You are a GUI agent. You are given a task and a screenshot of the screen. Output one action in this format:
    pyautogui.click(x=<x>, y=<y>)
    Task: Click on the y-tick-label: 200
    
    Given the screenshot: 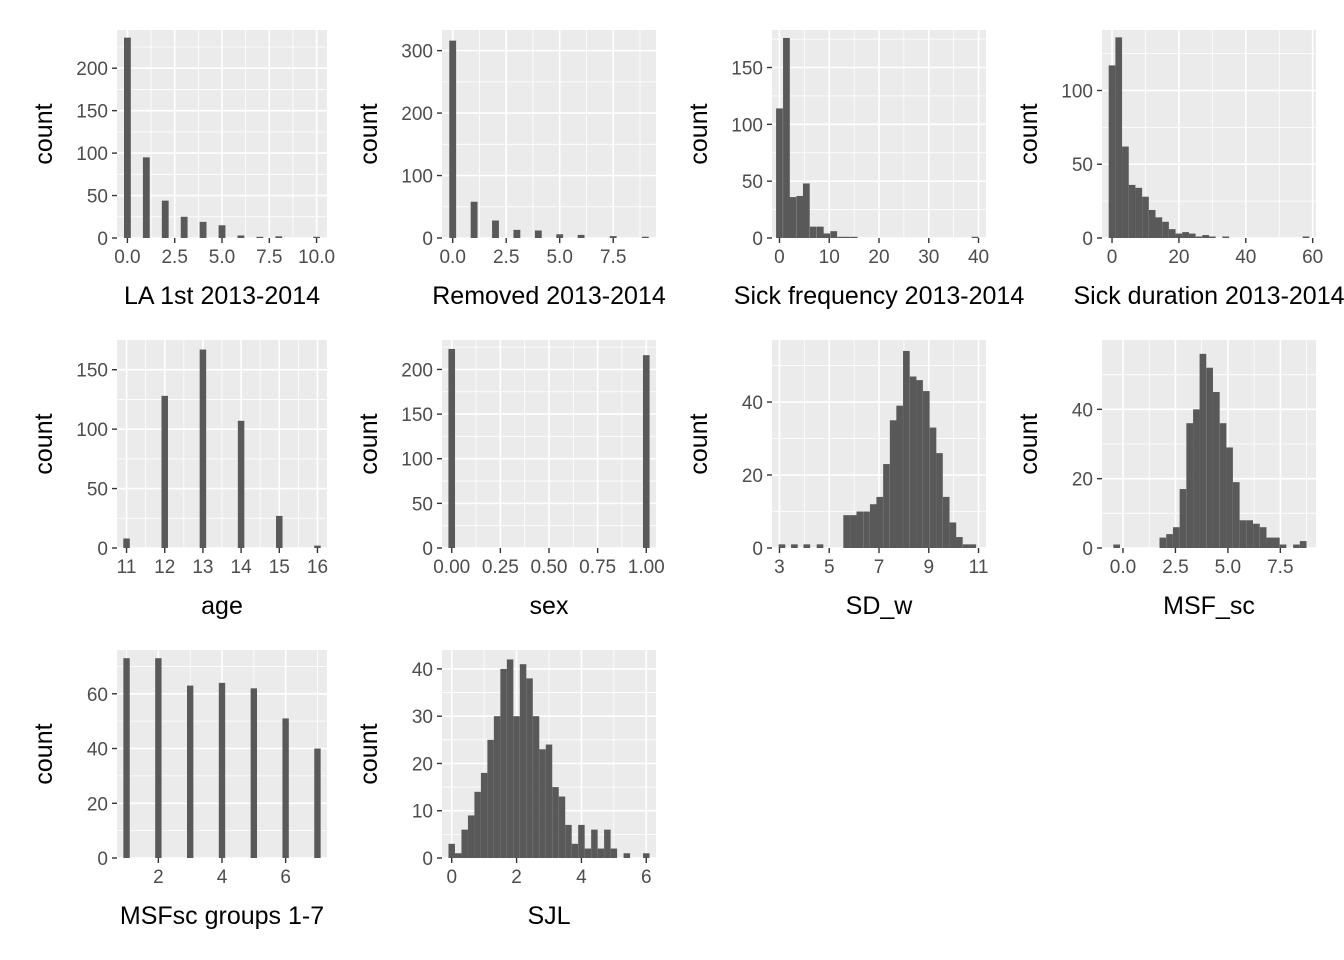 What is the action you would take?
    pyautogui.click(x=417, y=114)
    